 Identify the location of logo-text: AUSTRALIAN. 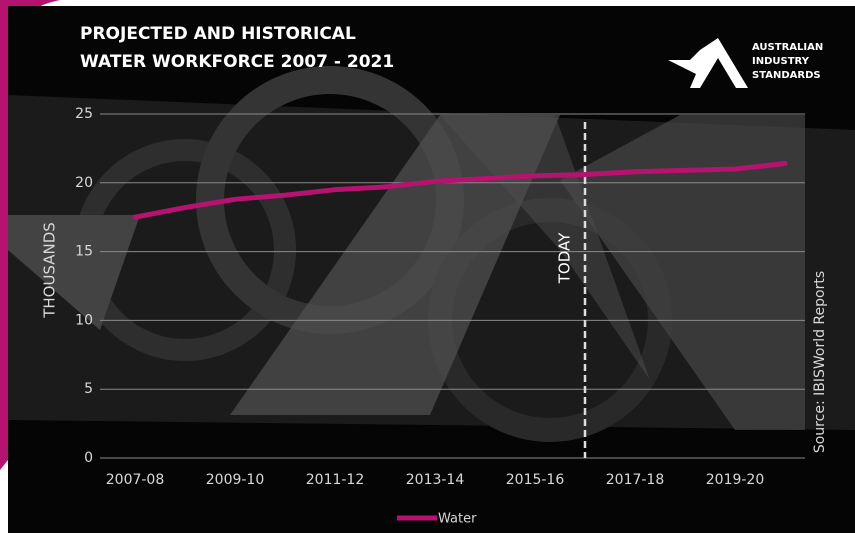
(787, 47).